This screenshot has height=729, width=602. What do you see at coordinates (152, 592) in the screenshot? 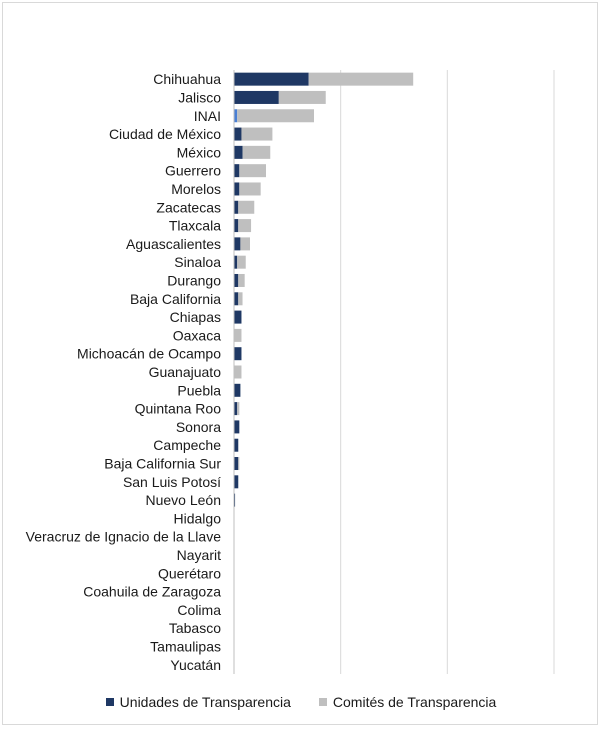
I see `category-label: Coahuila de Zaragoza` at bounding box center [152, 592].